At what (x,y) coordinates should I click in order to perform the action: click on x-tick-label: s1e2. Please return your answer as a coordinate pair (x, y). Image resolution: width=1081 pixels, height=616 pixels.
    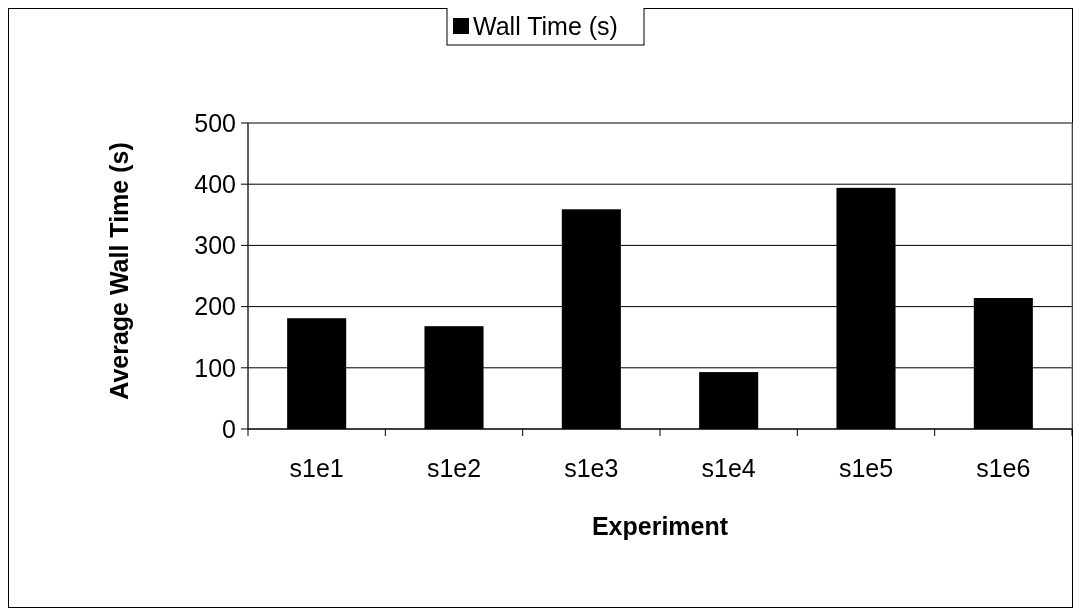
    Looking at the image, I should click on (454, 468).